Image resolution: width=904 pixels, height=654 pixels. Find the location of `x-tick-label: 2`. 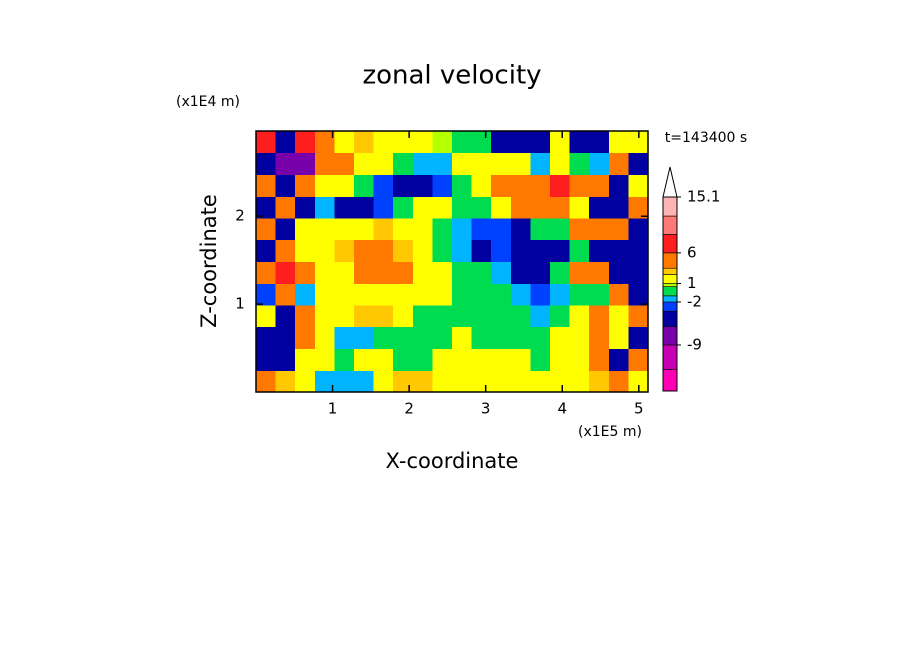

x-tick-label: 2 is located at coordinates (409, 409).